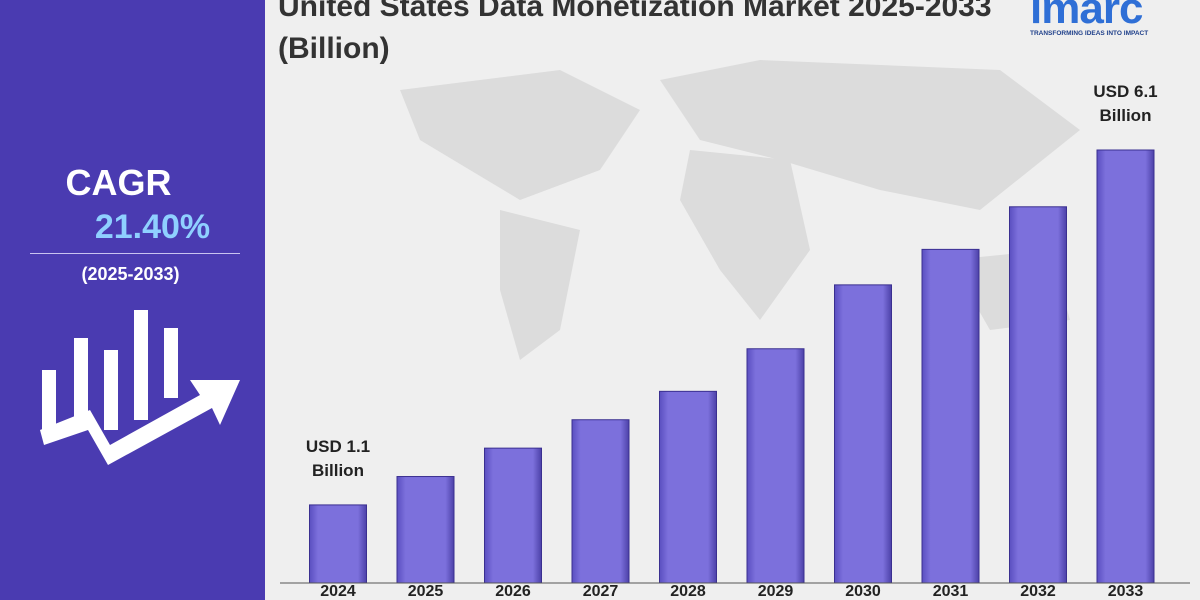  Describe the element at coordinates (140, 387) in the screenshot. I see `growth-icon` at that location.